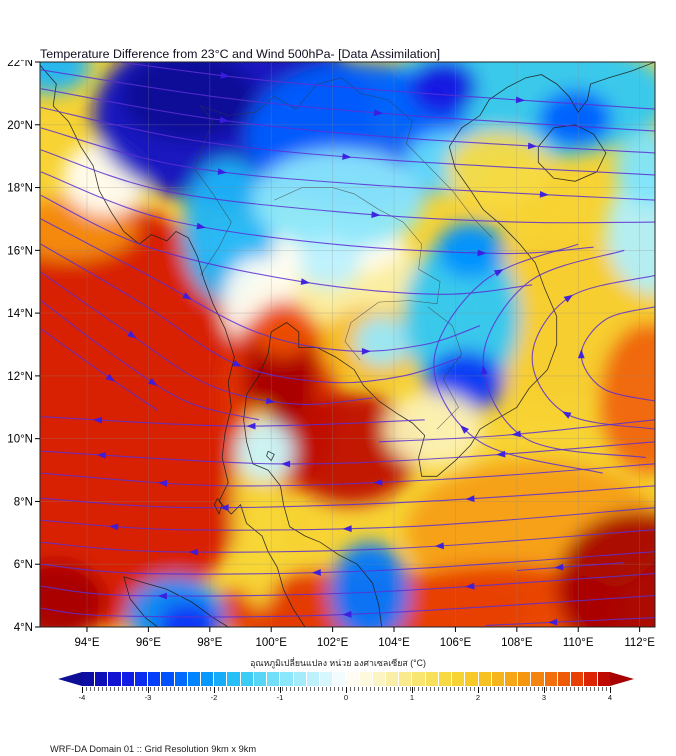 The width and height of the screenshot is (676, 756). What do you see at coordinates (20, 64) in the screenshot?
I see `lat-axis-label: 22°N` at bounding box center [20, 64].